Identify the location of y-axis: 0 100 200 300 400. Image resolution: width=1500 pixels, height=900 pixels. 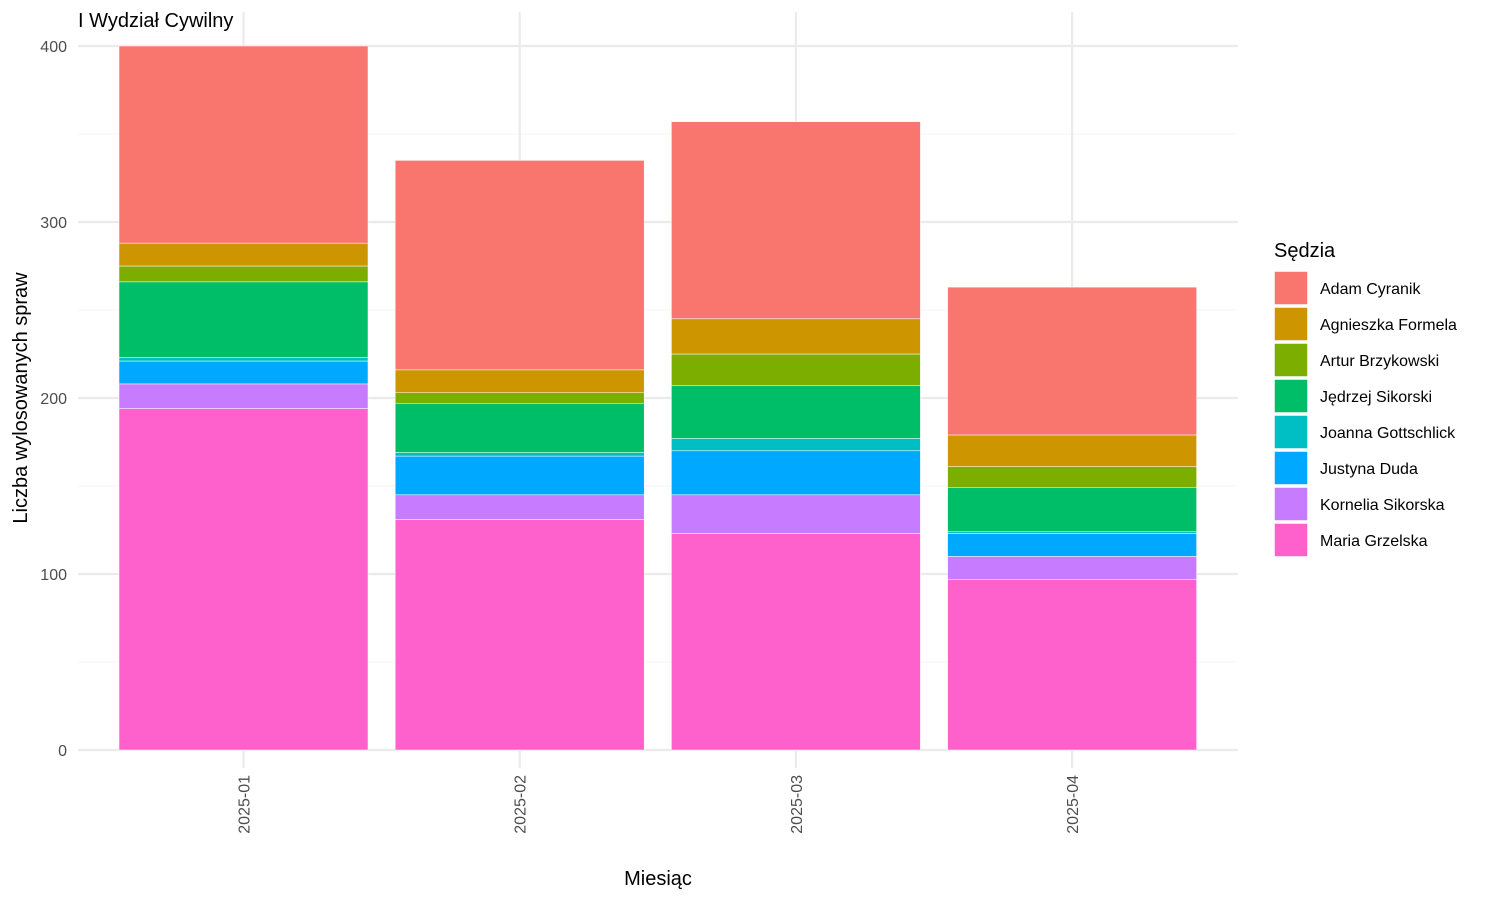
(53, 399).